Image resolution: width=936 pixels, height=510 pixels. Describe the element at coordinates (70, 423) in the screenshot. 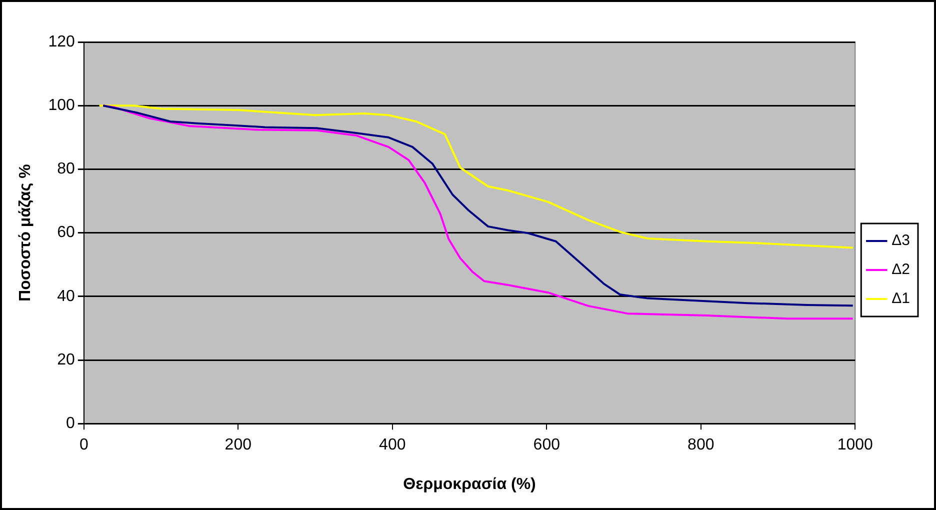

I see `y-tick-label: 0` at that location.